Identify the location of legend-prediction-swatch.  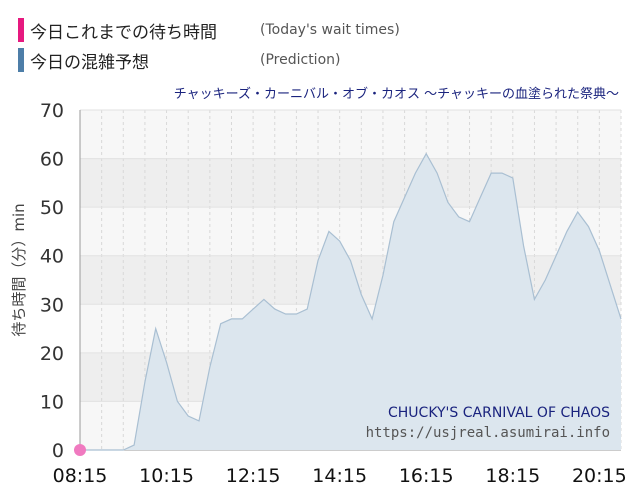
(21, 60).